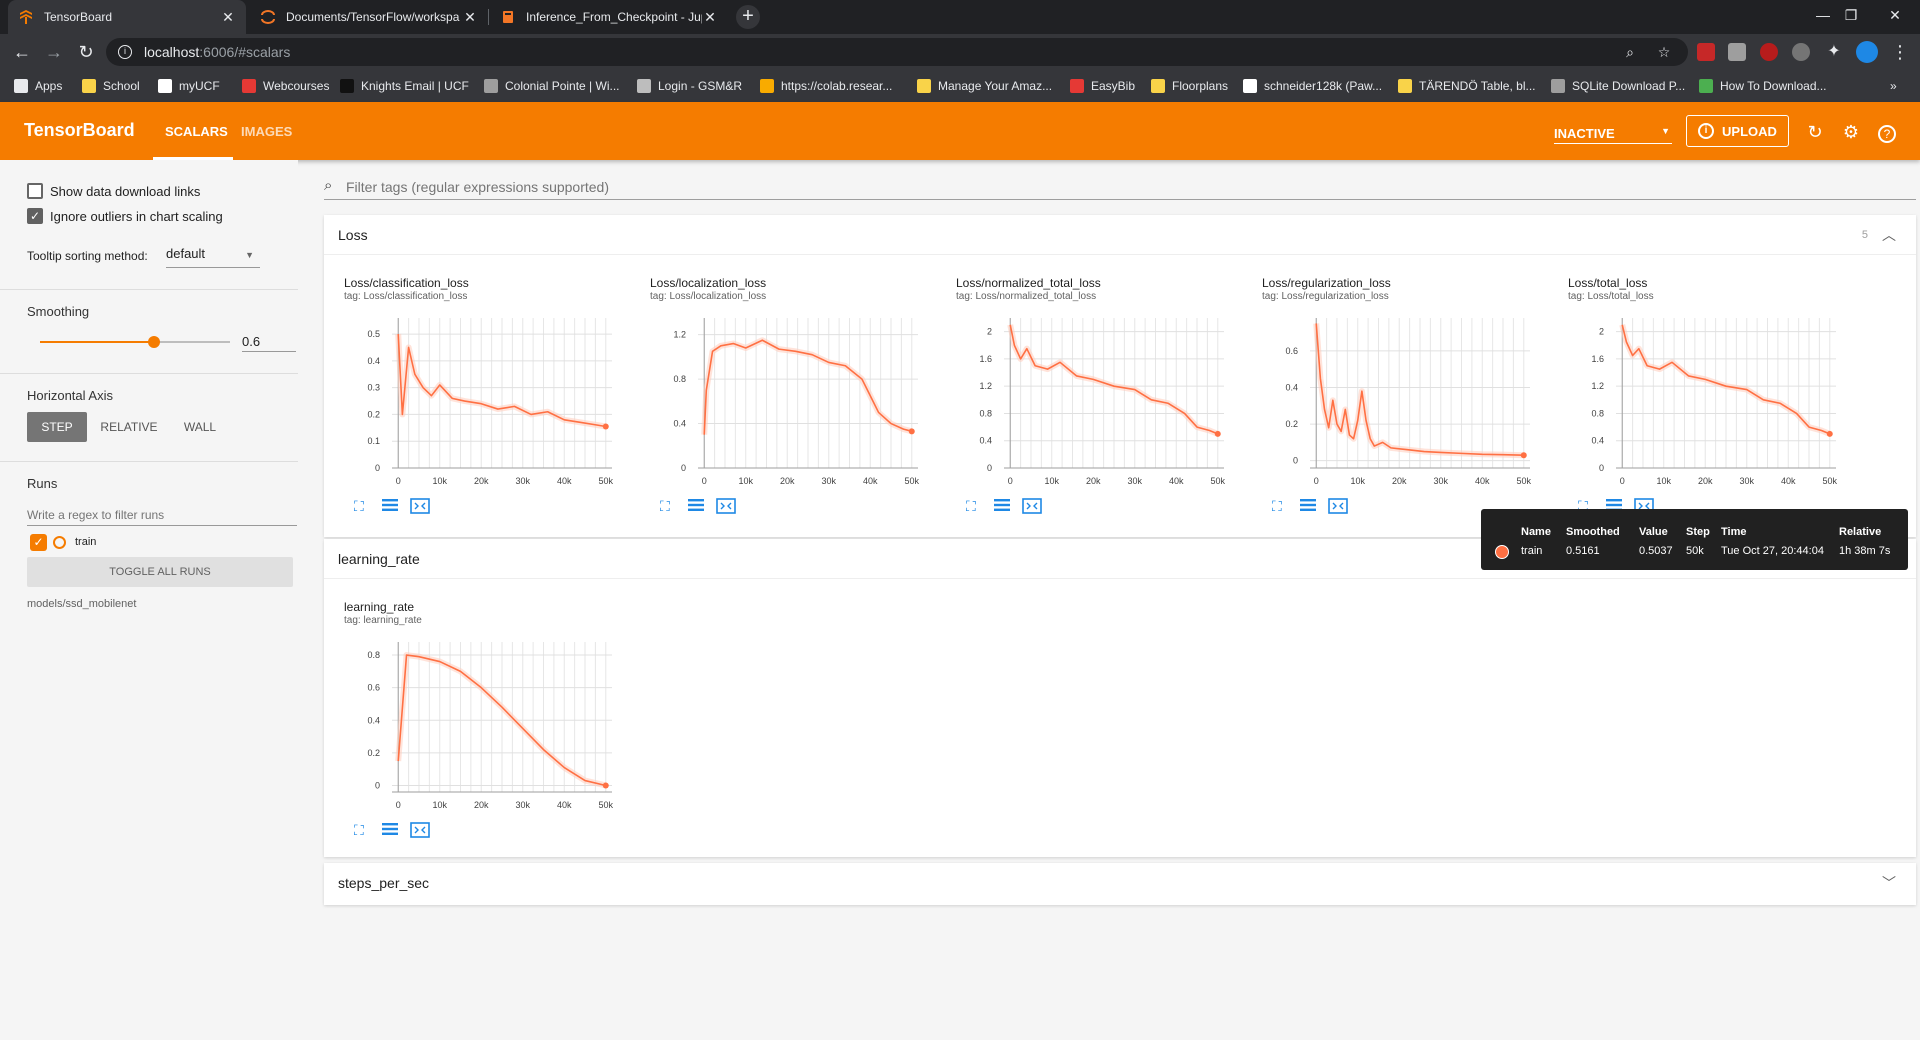  What do you see at coordinates (129, 427) in the screenshot?
I see `axis-relative-button: RELATIVE` at bounding box center [129, 427].